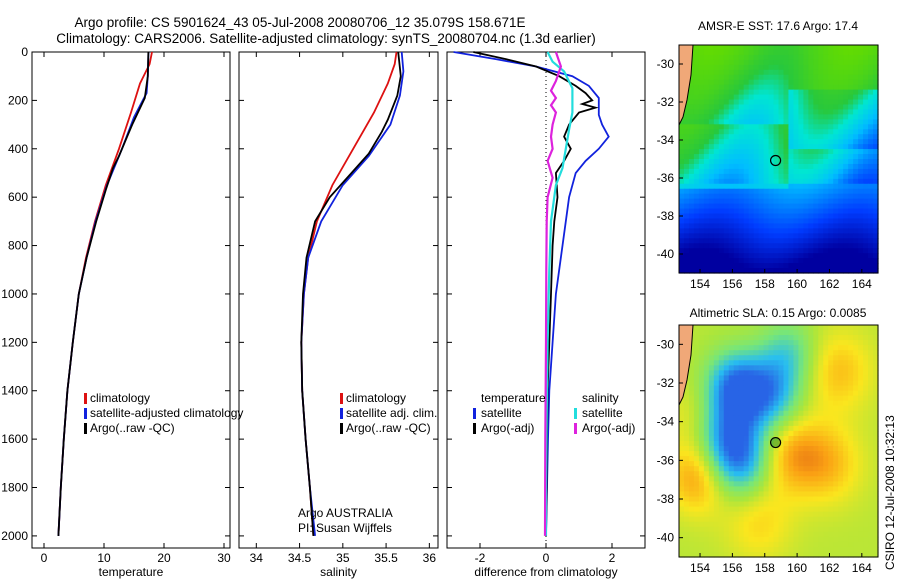  Describe the element at coordinates (480, 558) in the screenshot. I see `x-tick-label: -2` at that location.